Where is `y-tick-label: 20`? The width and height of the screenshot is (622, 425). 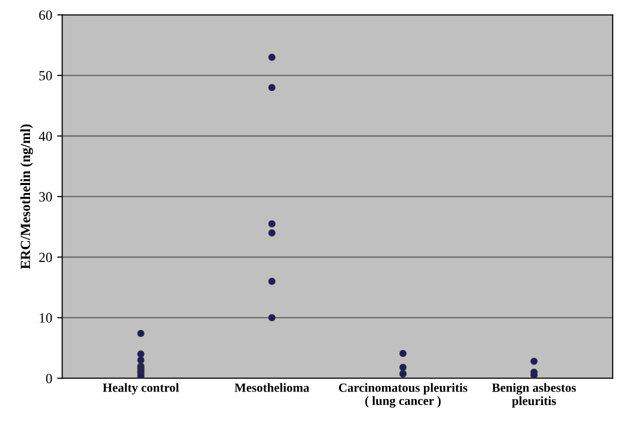 y-tick-label: 20 is located at coordinates (45, 257).